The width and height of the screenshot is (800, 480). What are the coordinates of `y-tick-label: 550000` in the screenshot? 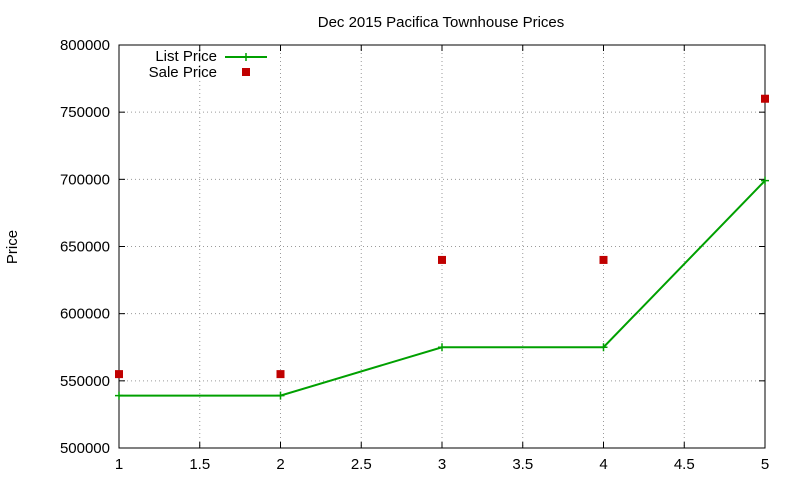 It's located at (85, 381).